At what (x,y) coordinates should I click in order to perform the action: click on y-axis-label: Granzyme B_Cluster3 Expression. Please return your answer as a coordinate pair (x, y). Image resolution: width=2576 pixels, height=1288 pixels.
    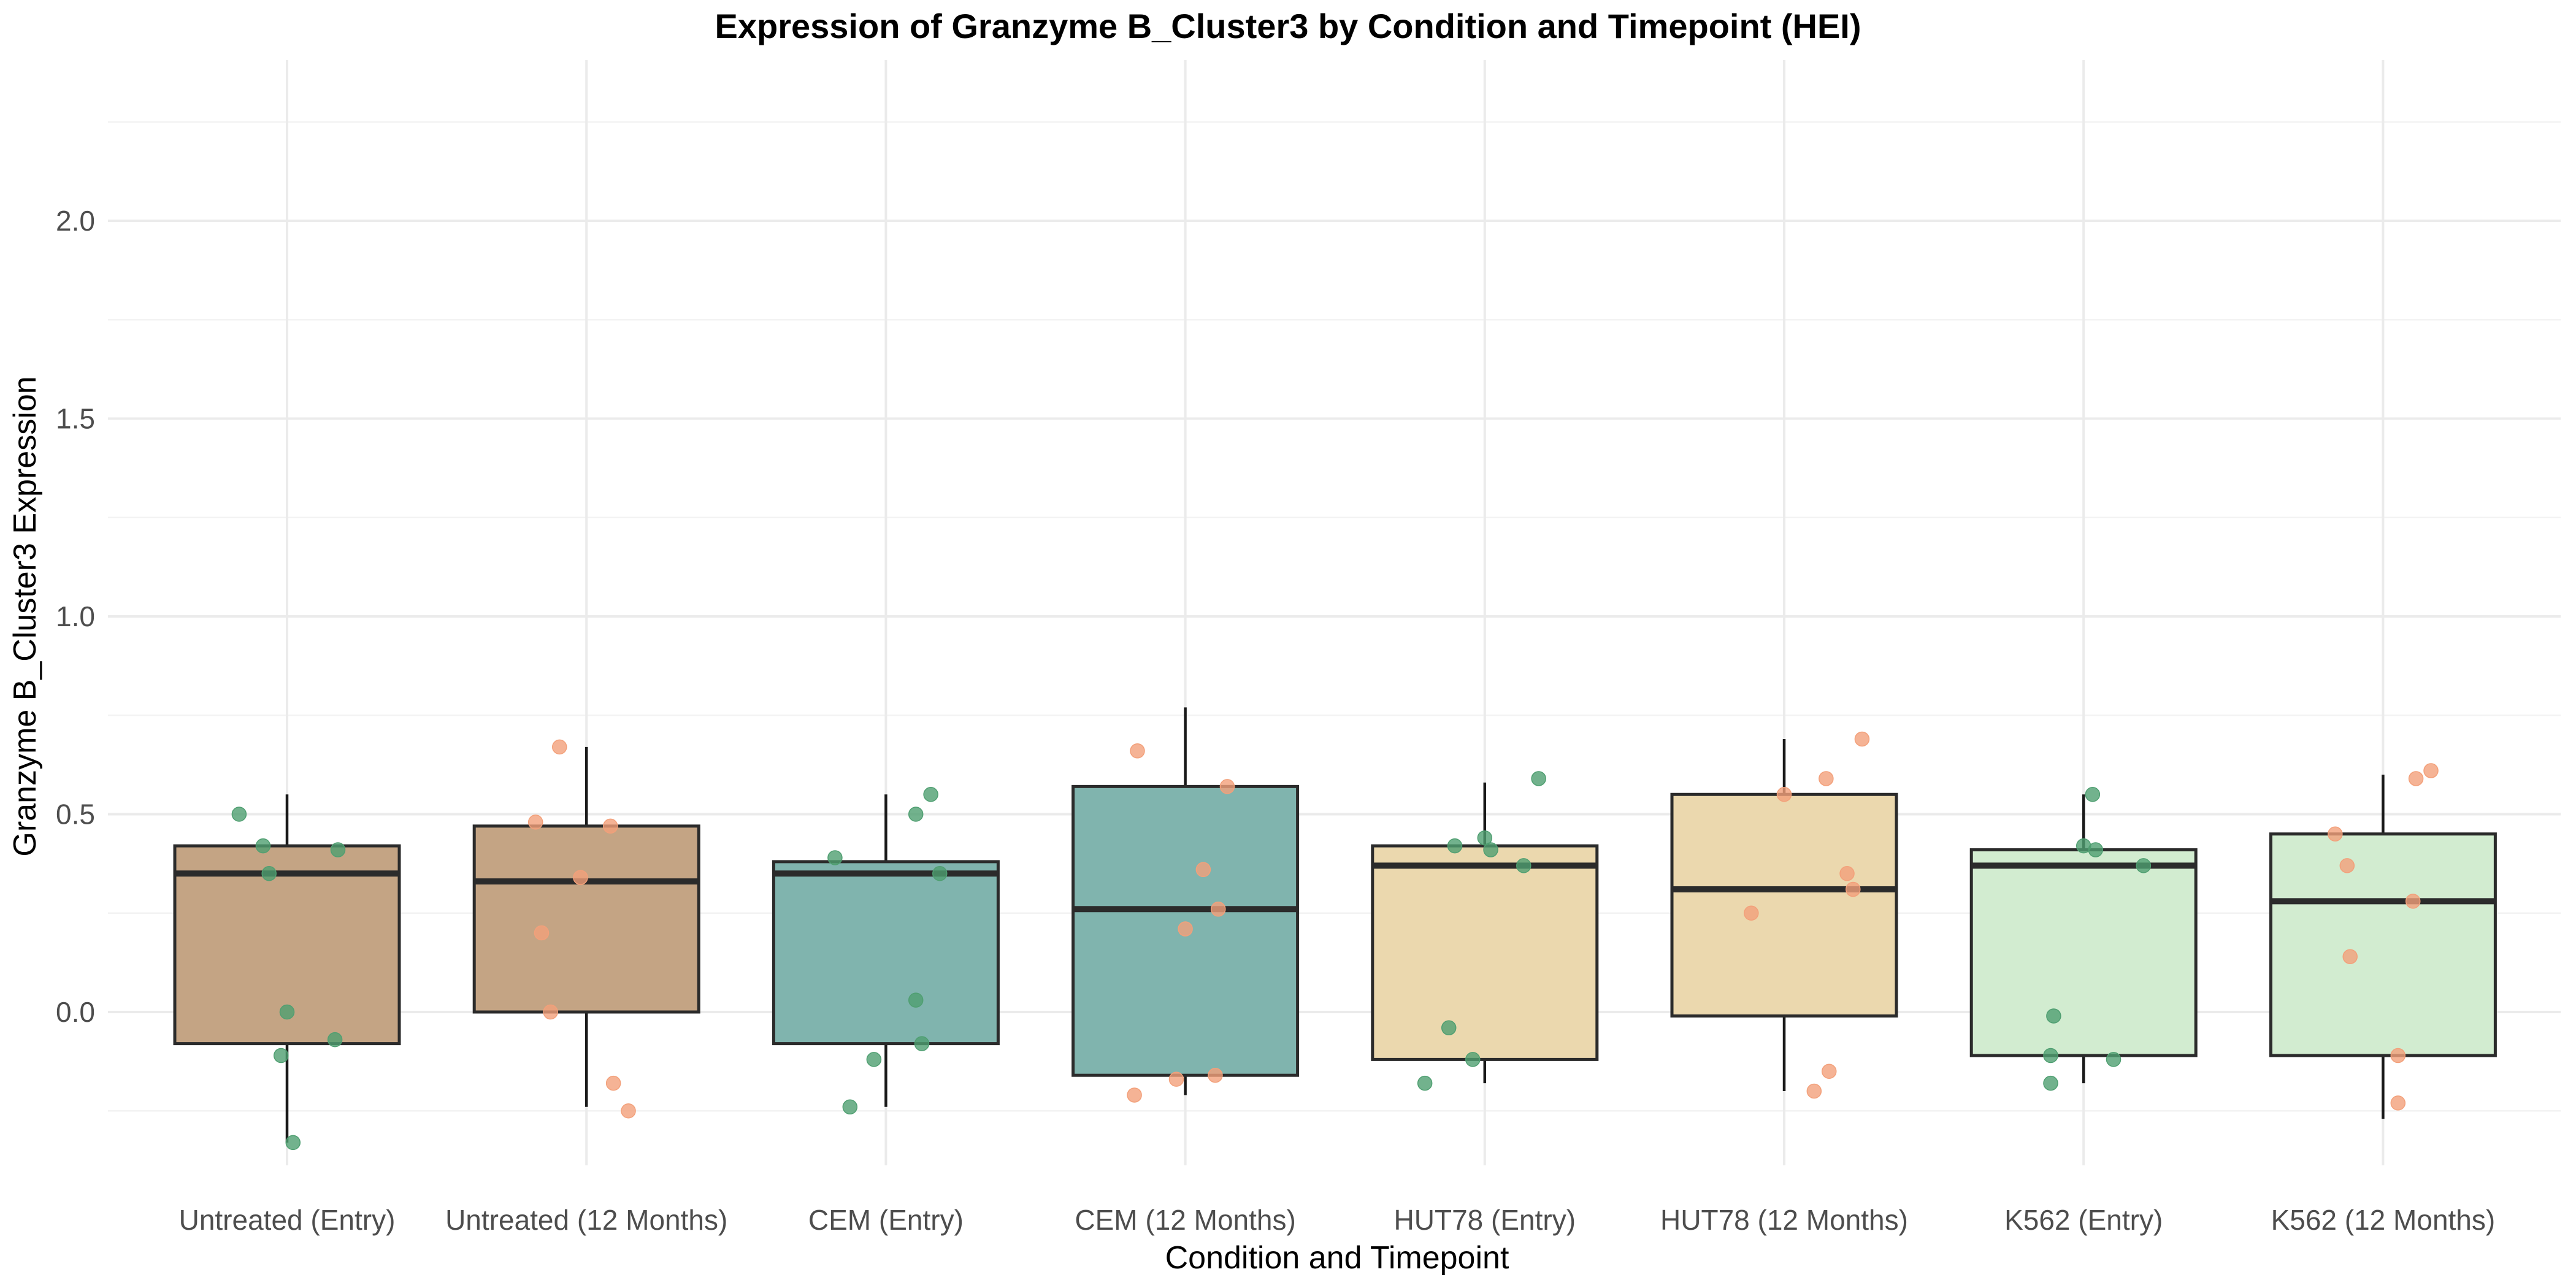
    Looking at the image, I should click on (25, 616).